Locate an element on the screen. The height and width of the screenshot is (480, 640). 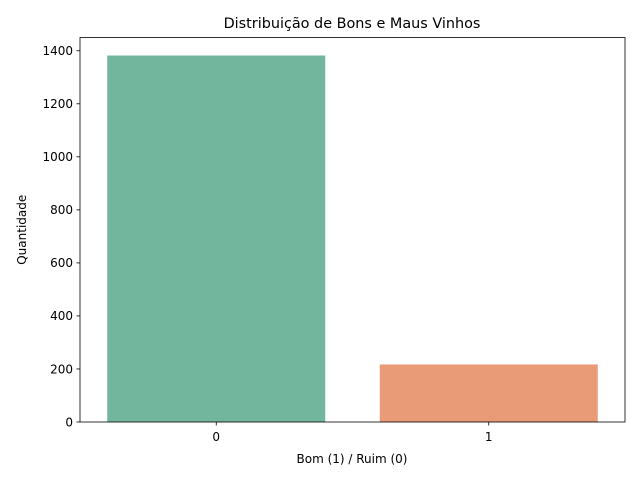
y-tick-label: 1200 is located at coordinates (57, 104).